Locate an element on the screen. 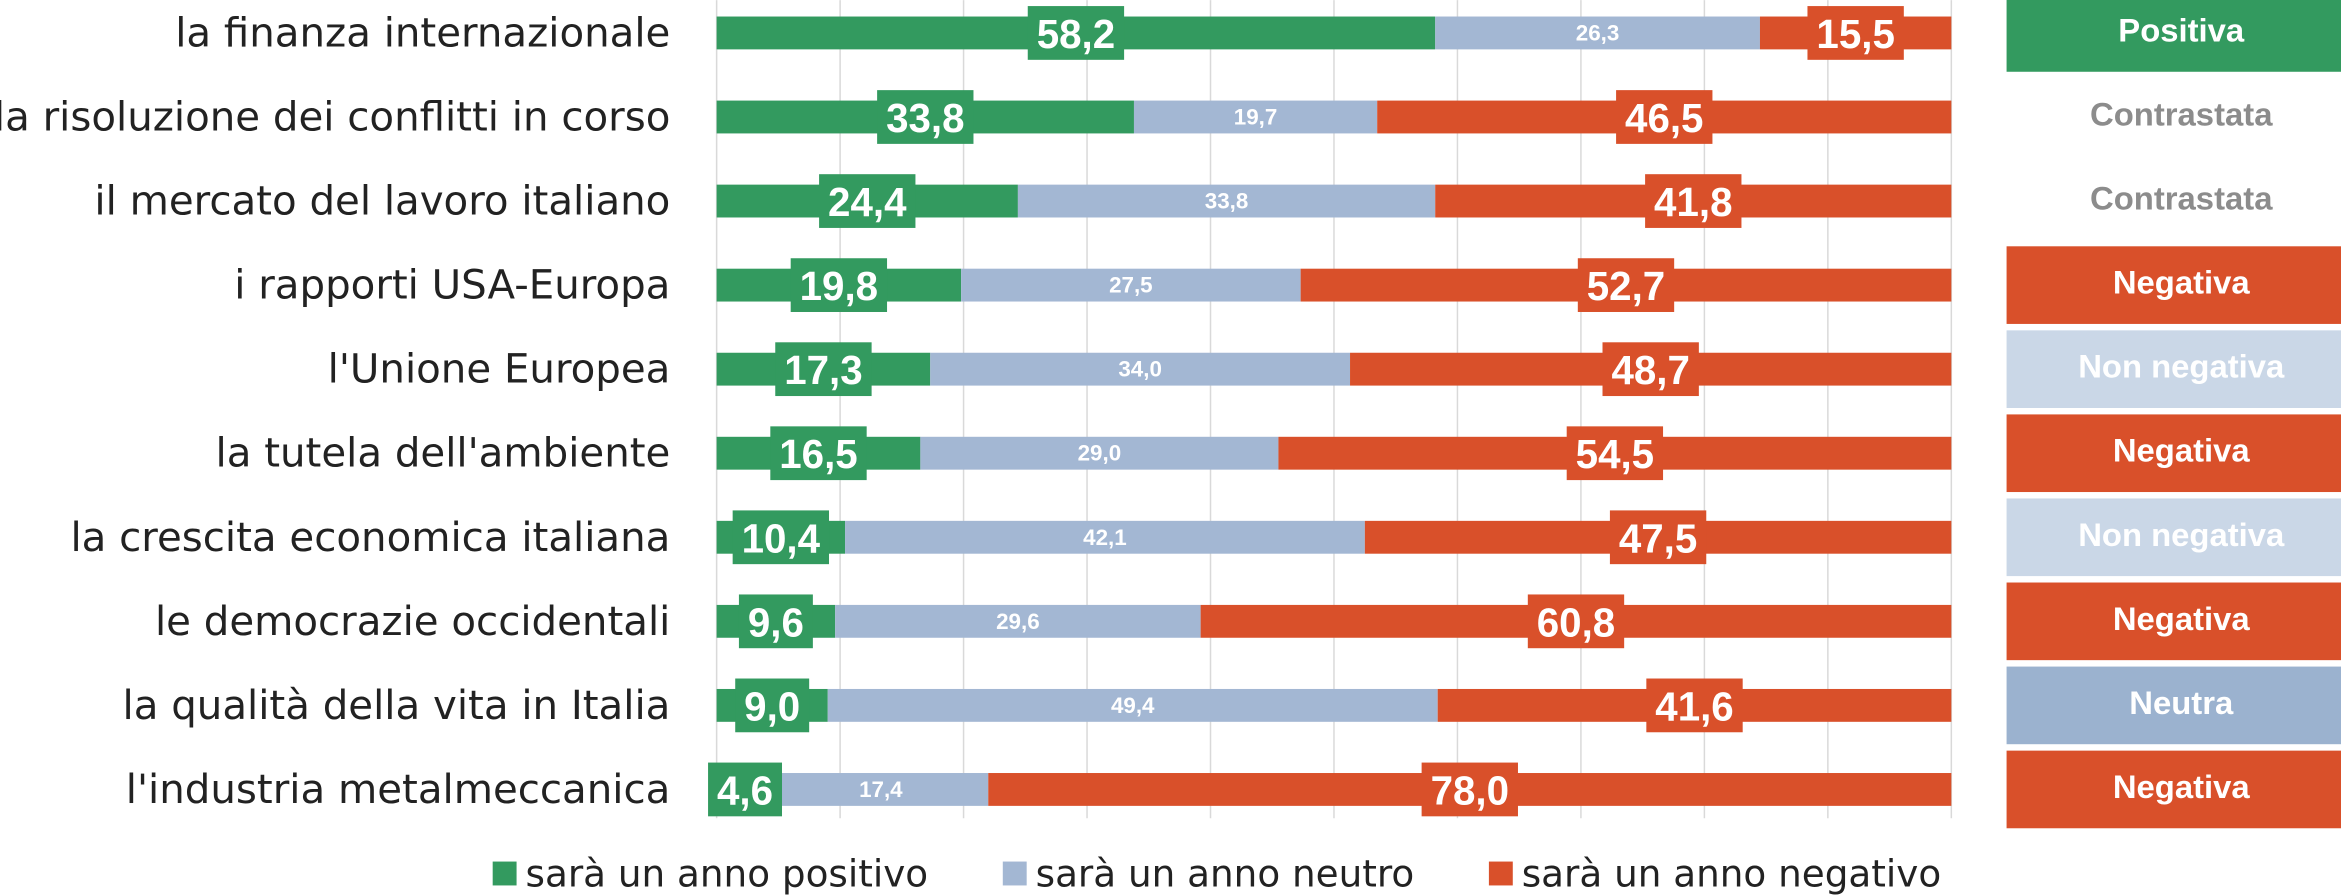  value-label: 29,6 is located at coordinates (1018, 621).